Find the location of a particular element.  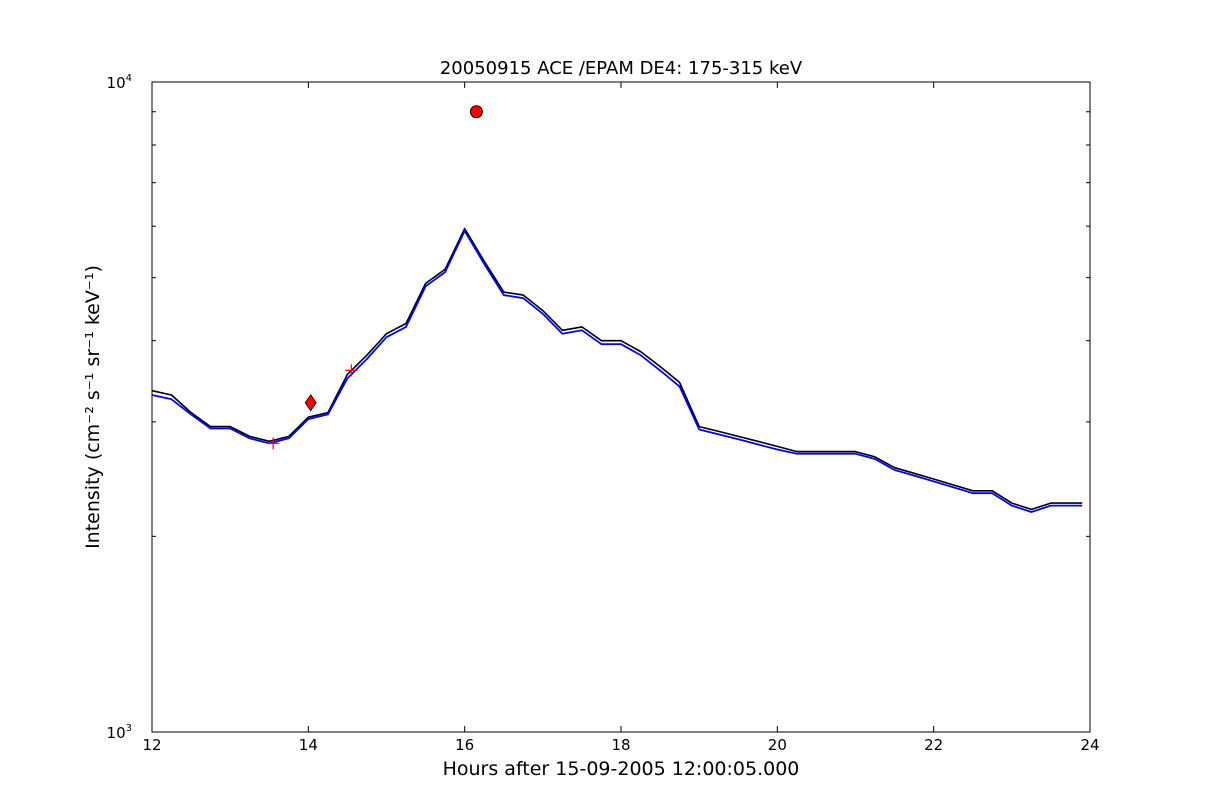

x-tick-label: 18 is located at coordinates (620, 745).